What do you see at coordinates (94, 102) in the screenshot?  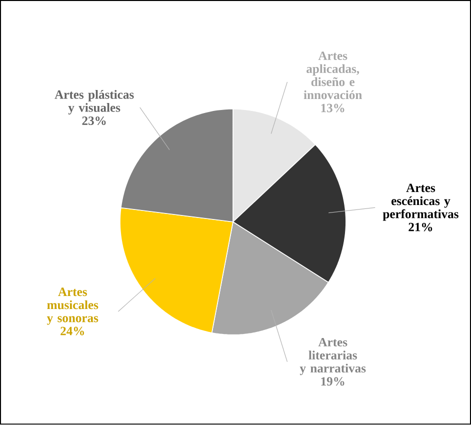 I see `slice-label: Artes plásticas y visuales` at bounding box center [94, 102].